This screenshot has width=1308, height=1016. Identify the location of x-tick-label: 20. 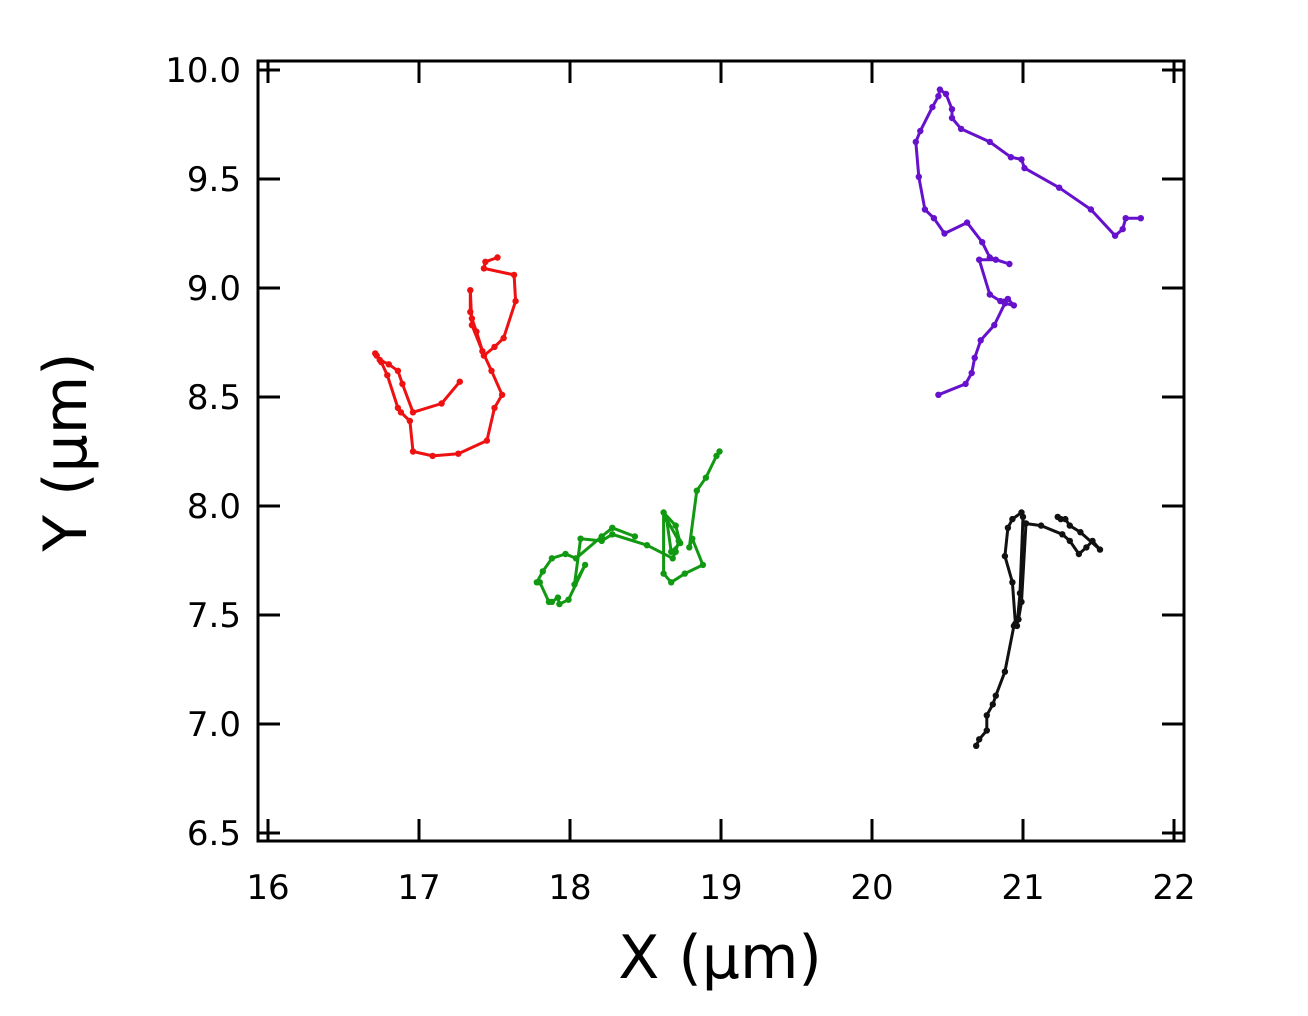
(871, 888).